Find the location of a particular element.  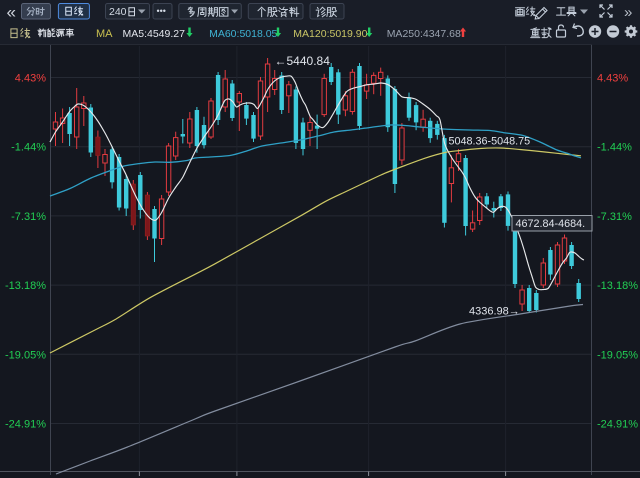

svg-text: MA is located at coordinates (104, 34).